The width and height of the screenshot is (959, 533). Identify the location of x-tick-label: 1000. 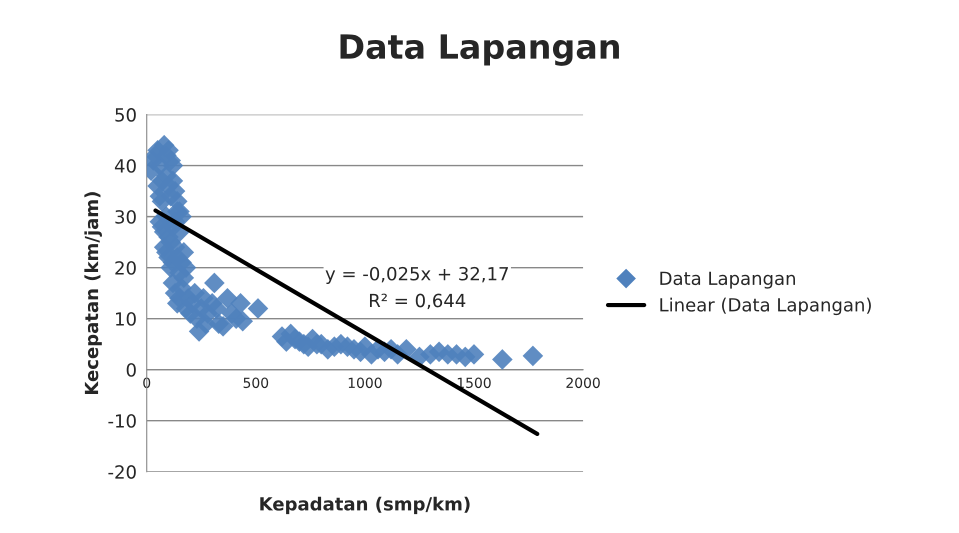
(365, 383).